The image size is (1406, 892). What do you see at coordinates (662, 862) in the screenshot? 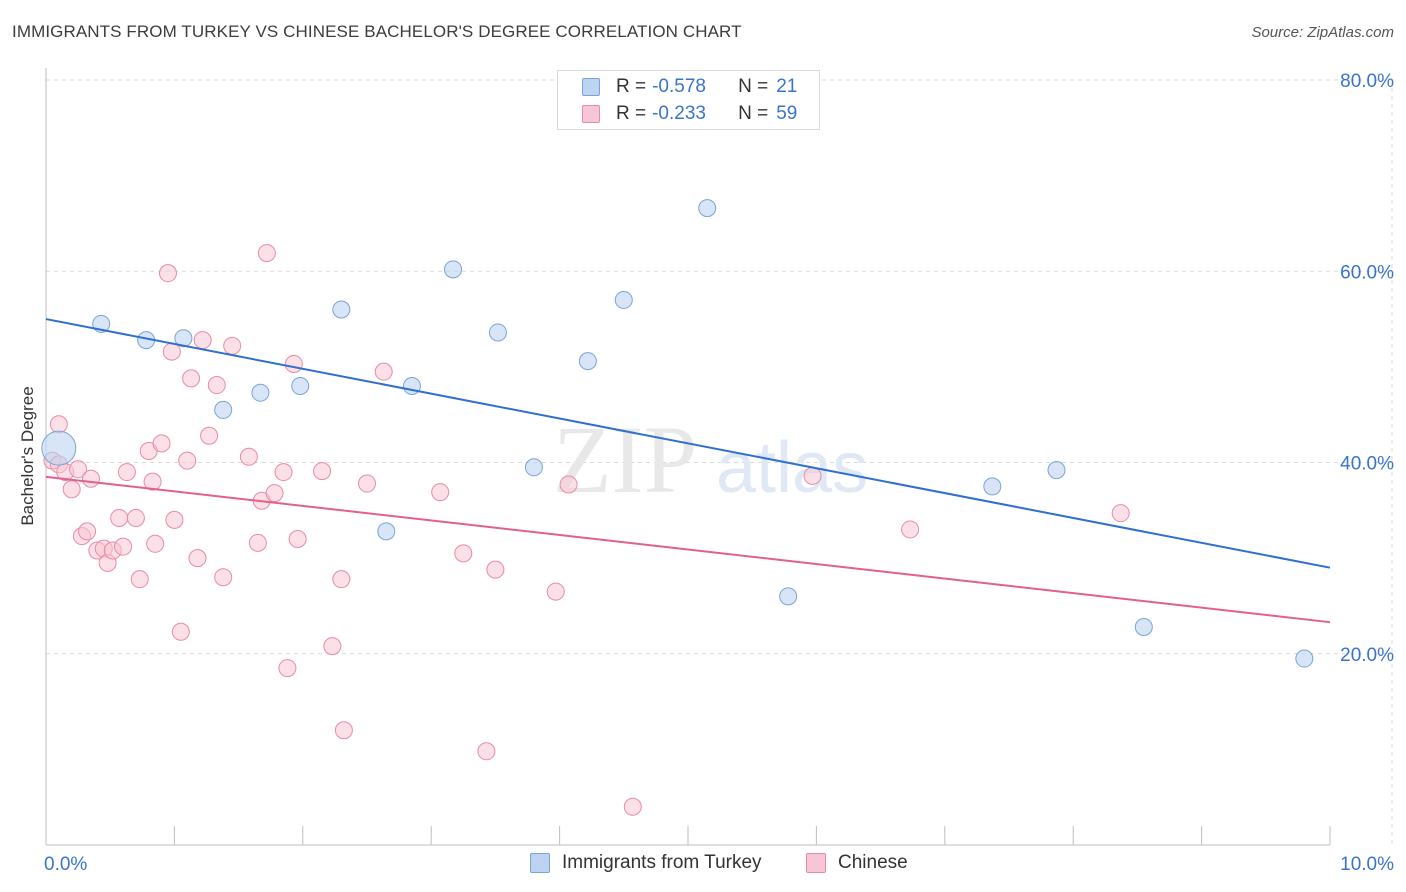
I see `bottom-legend-label-turkey: Immigrants from Turkey` at bounding box center [662, 862].